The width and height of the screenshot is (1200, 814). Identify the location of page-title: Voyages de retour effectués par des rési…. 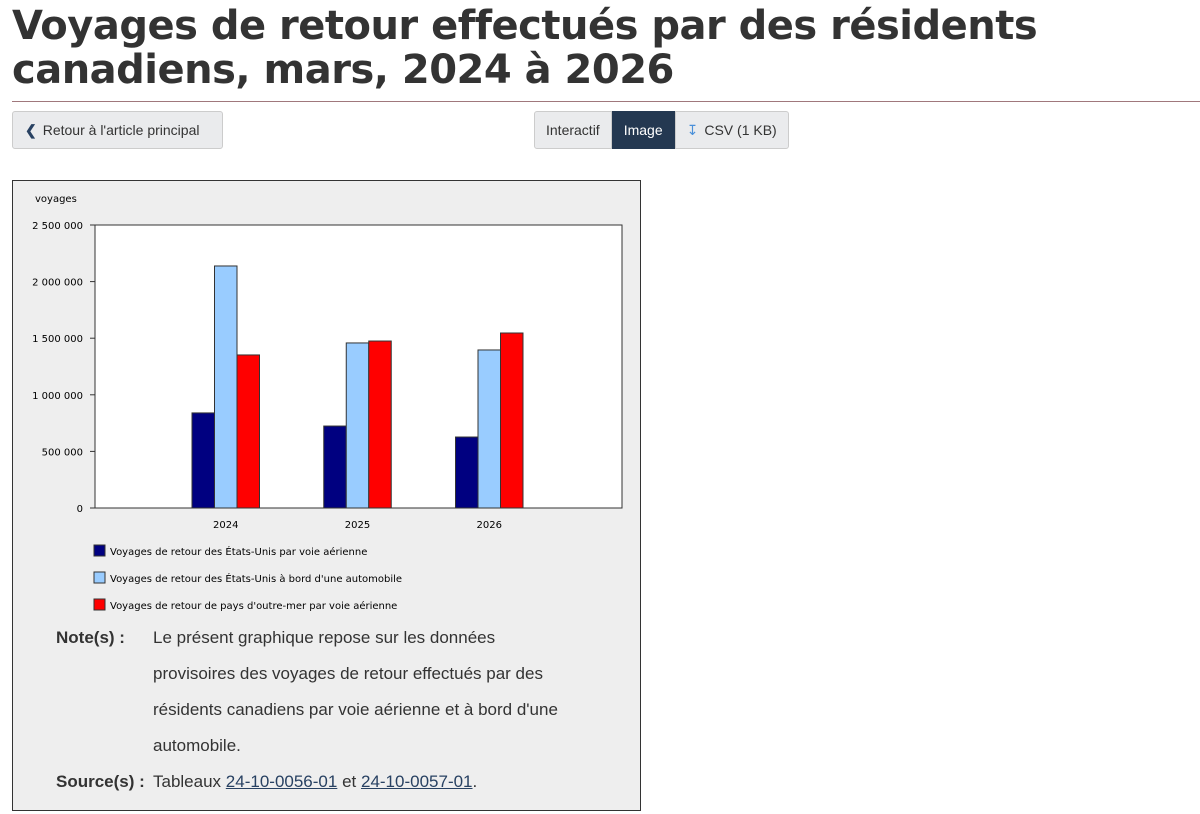
(525, 48).